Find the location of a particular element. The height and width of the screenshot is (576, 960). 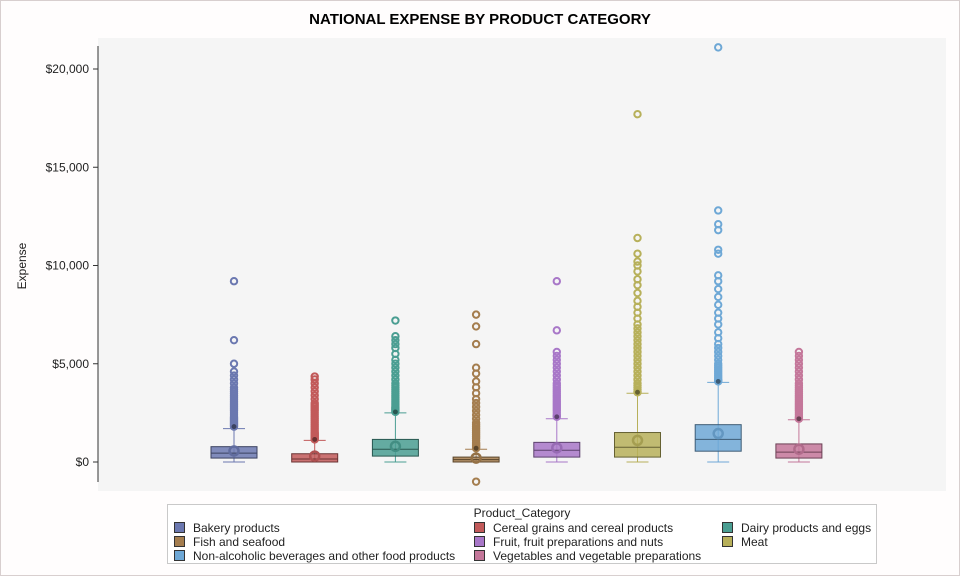

legend-label: Fruit, fruit preparations and nuts is located at coordinates (578, 542).